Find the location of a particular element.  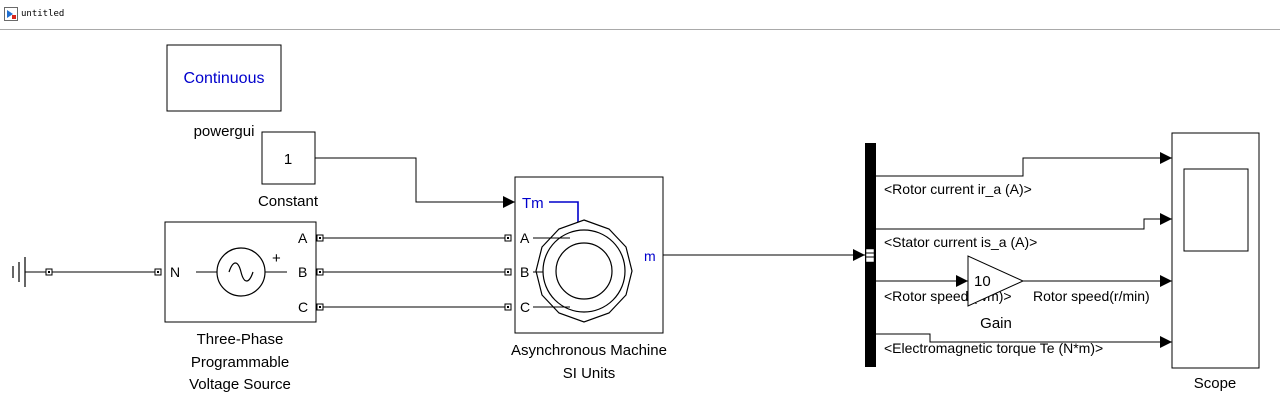

source-port-c is located at coordinates (320, 307).